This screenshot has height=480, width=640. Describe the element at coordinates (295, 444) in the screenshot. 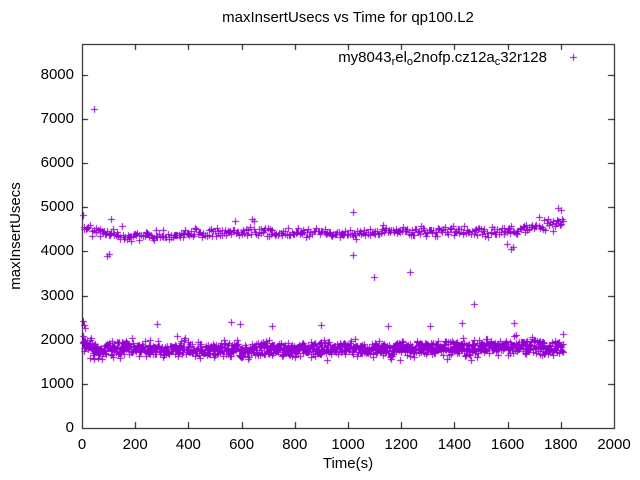

I see `x-tick-label: 800` at that location.